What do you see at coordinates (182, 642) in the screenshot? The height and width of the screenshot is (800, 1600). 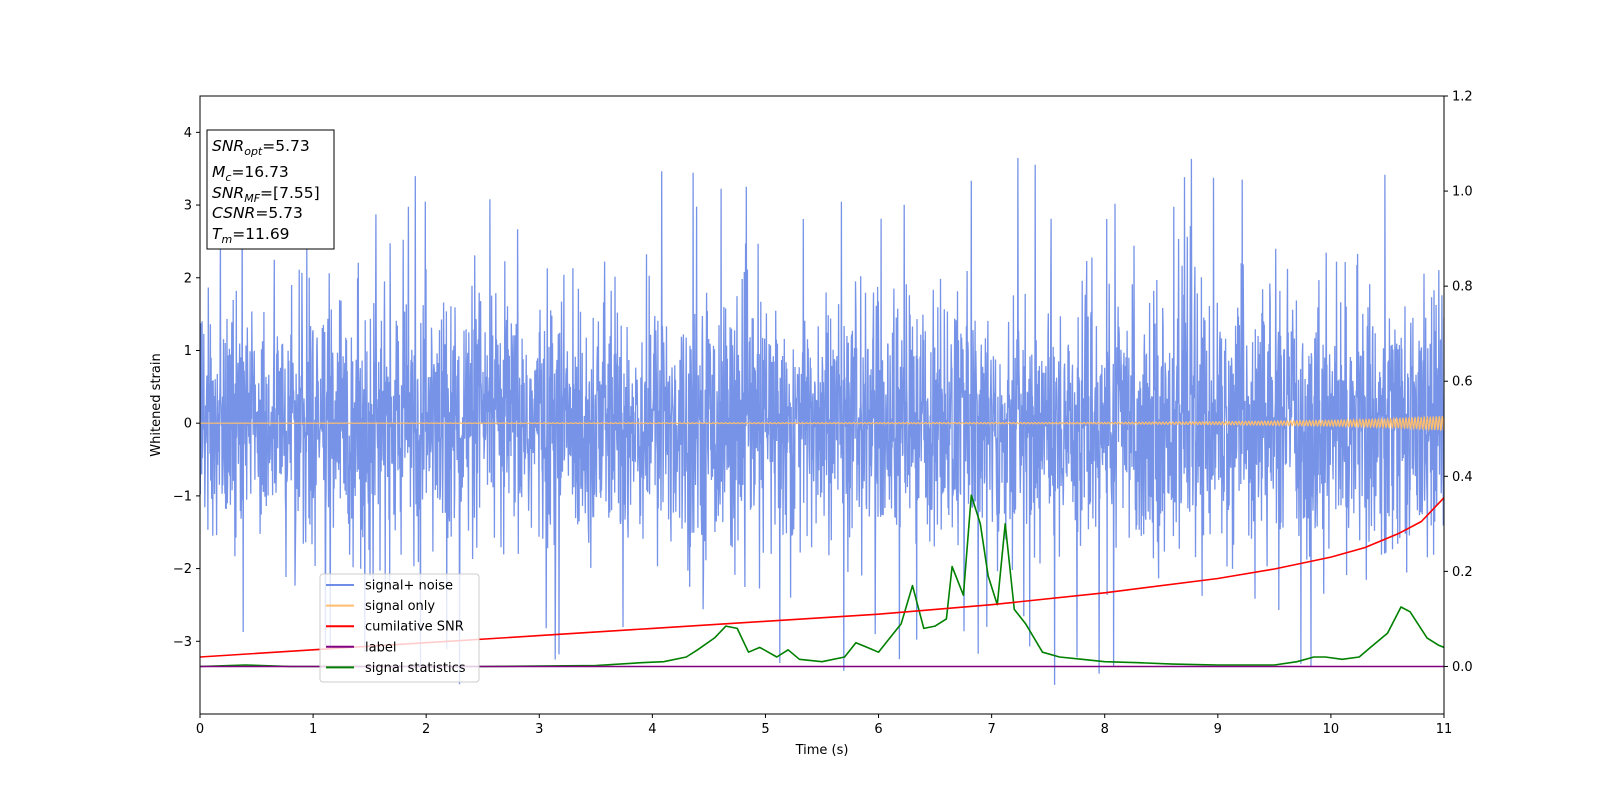 I see `y-tick-label: −3` at bounding box center [182, 642].